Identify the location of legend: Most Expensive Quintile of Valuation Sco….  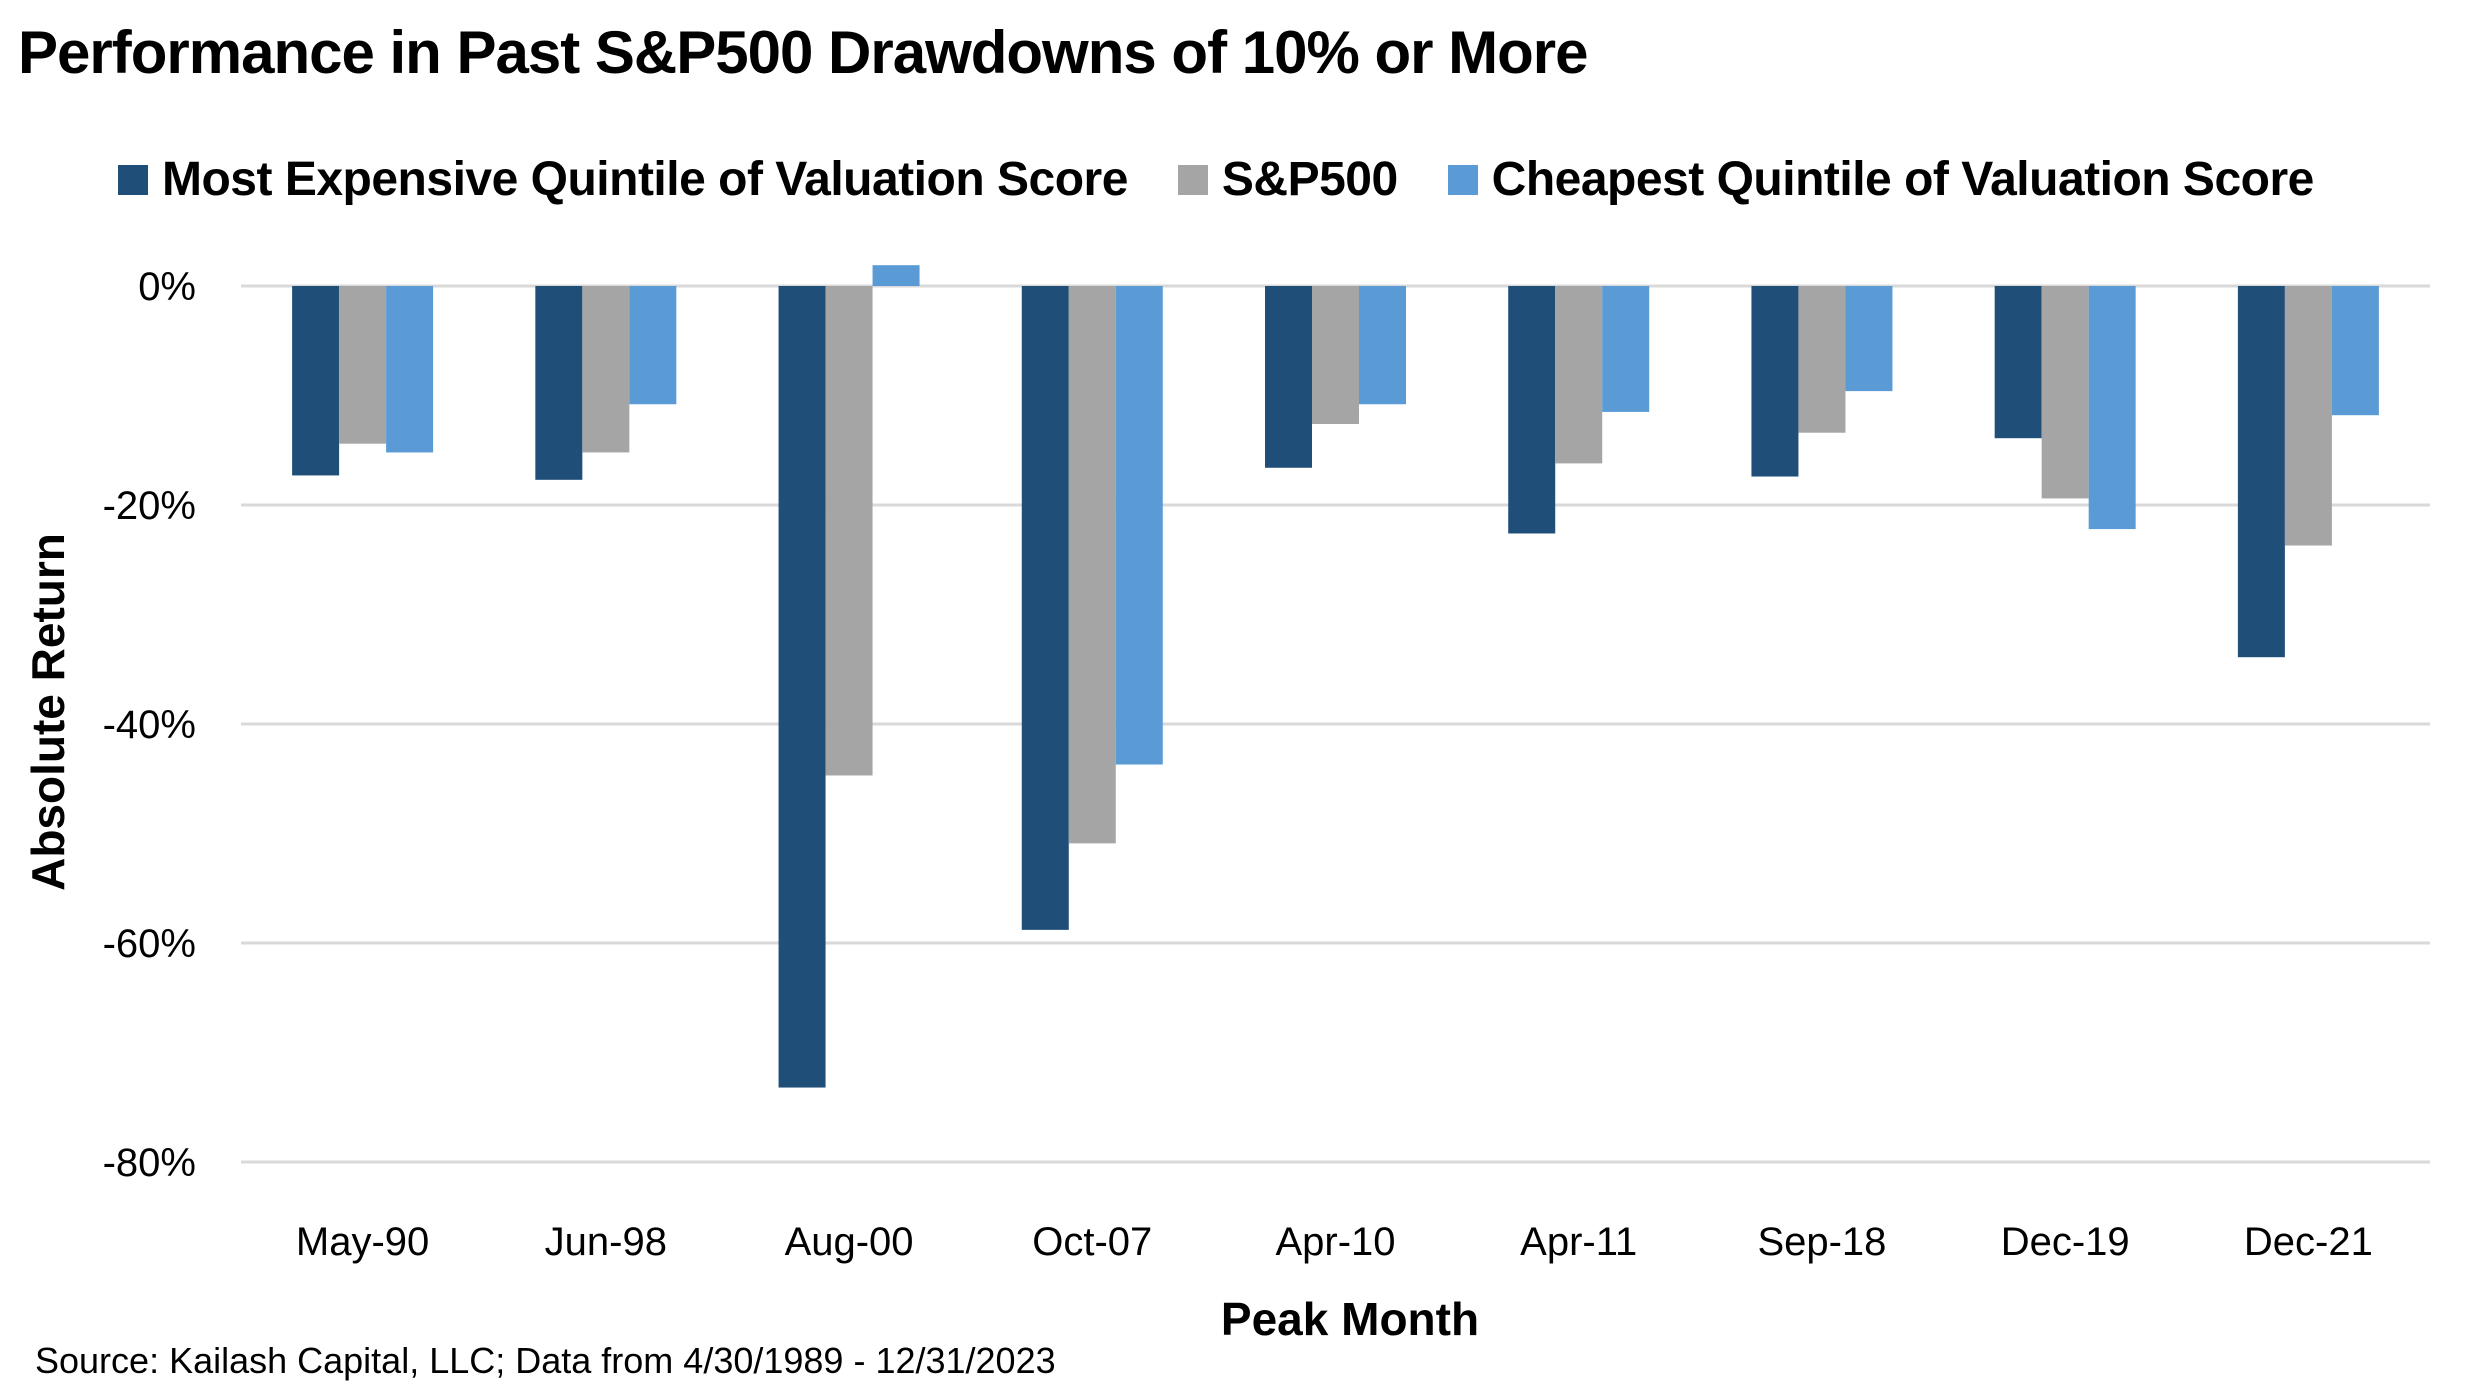
(1241, 179).